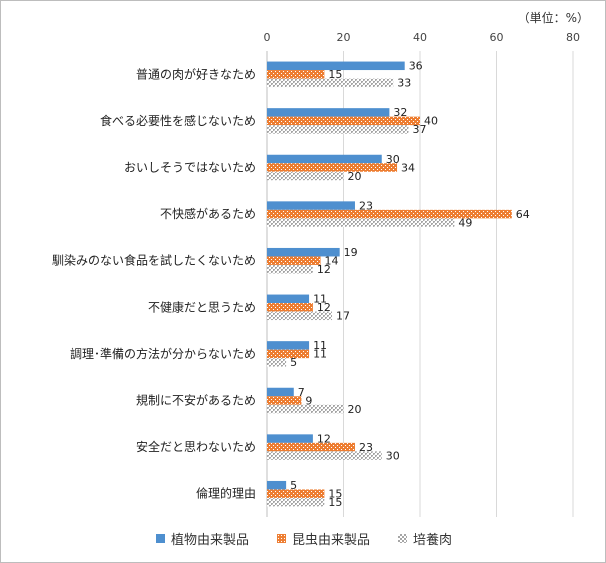 The width and height of the screenshot is (606, 563). Describe the element at coordinates (190, 168) in the screenshot. I see `category-label: おいしそうではないため` at that location.